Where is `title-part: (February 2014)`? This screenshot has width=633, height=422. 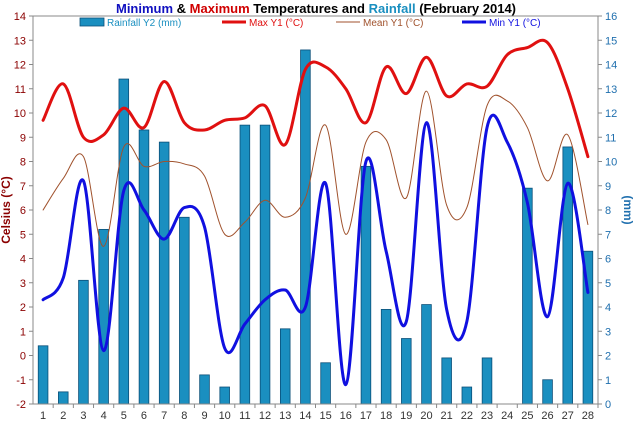
title-part: (February 2014) is located at coordinates (466, 8).